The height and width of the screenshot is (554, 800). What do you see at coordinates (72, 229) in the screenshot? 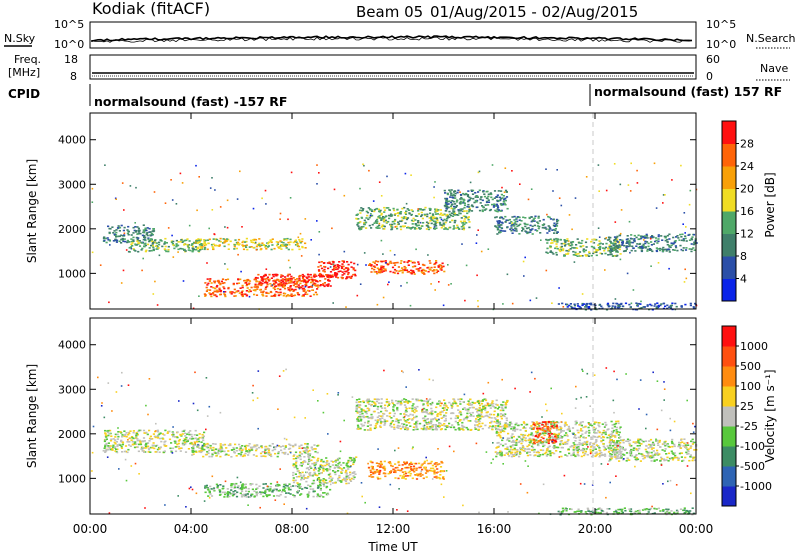
I see `y-tick-label: 2000` at bounding box center [72, 229].